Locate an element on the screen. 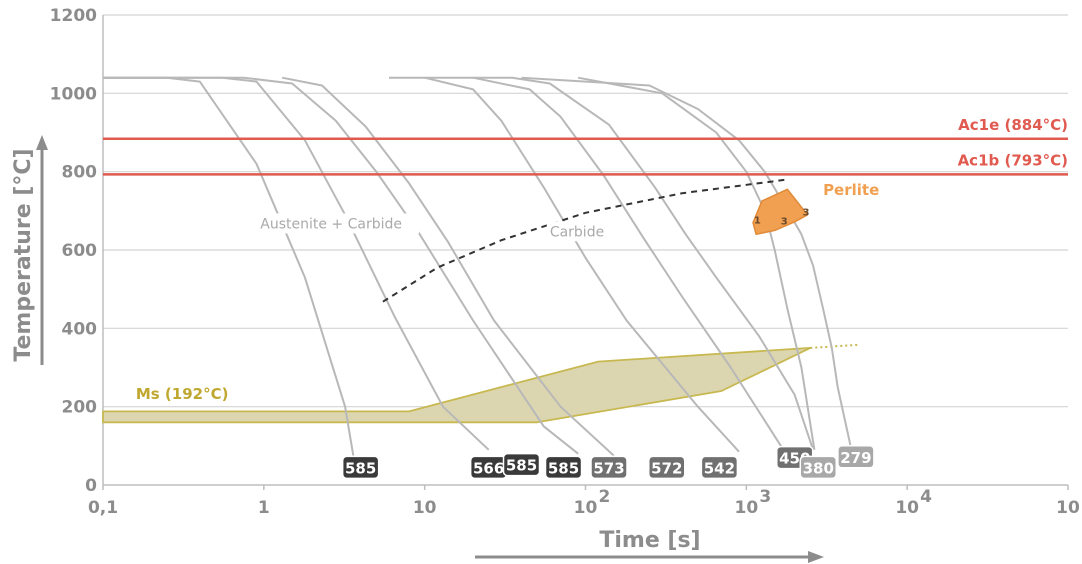  x-tick-exponent: 2 is located at coordinates (605, 497).